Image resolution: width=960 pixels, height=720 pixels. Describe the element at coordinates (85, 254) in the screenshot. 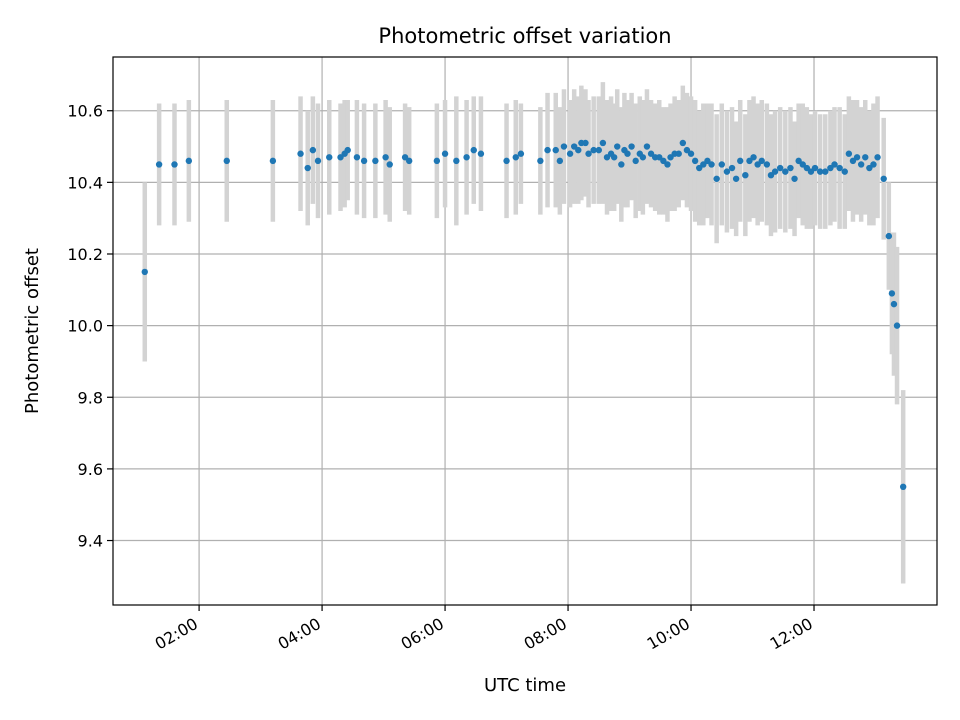

I see `y-tick-label: 10.2` at that location.